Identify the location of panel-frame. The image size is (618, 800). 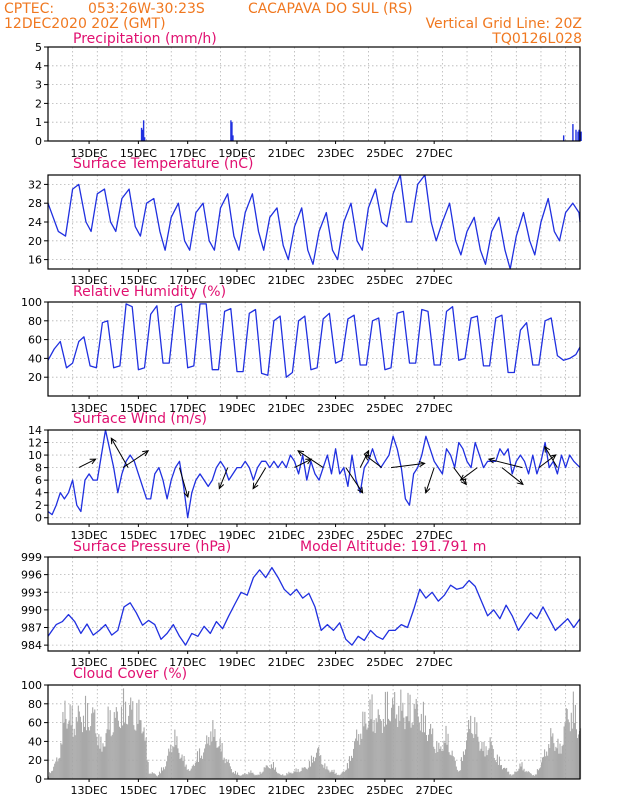
(314, 222).